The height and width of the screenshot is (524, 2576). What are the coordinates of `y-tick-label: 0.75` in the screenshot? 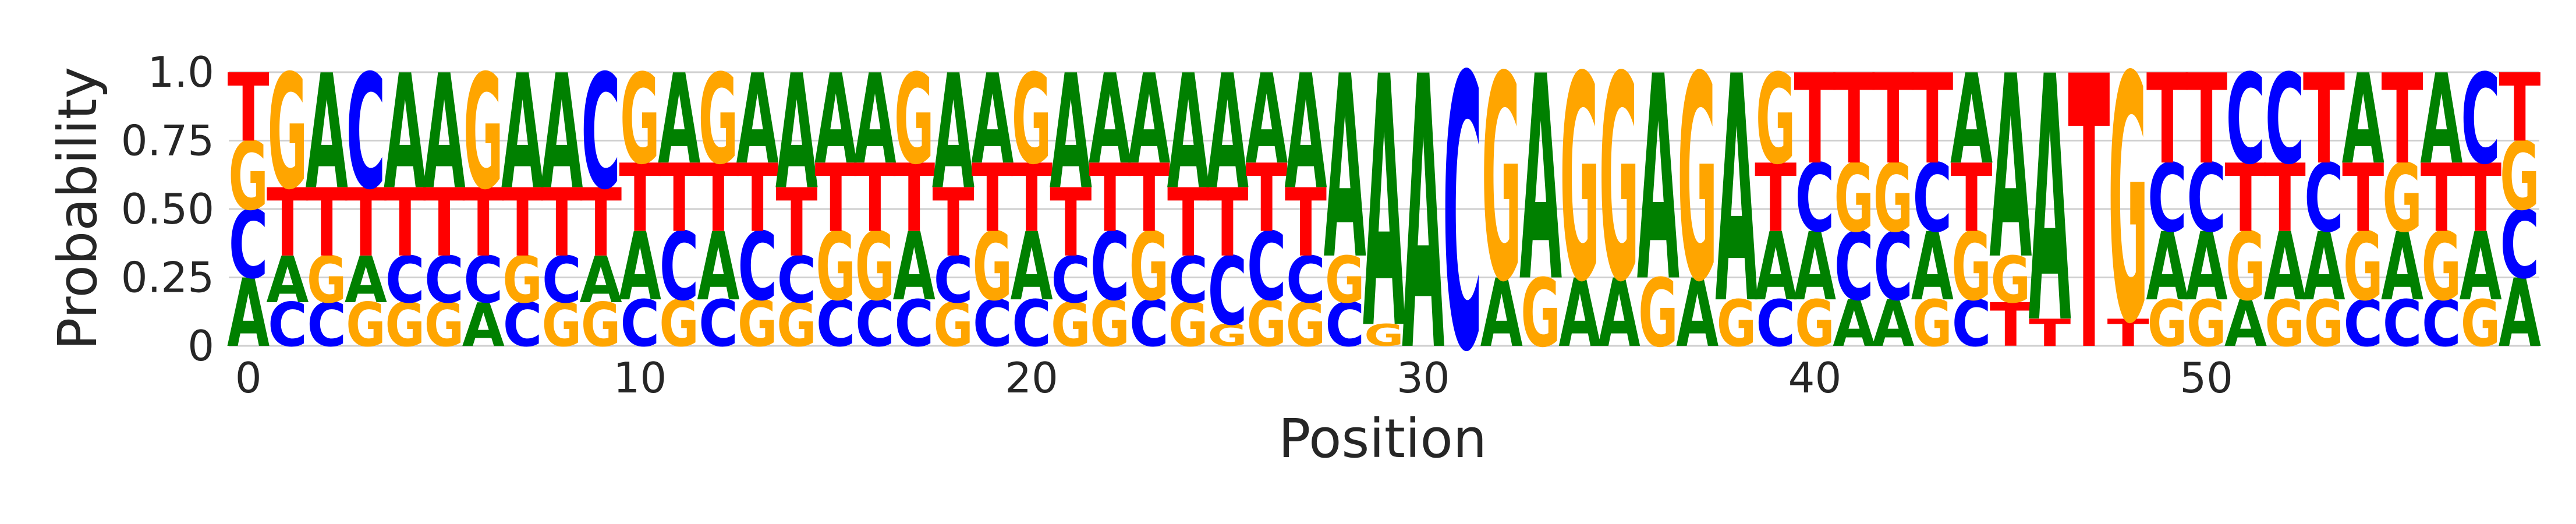 It's located at (167, 140).